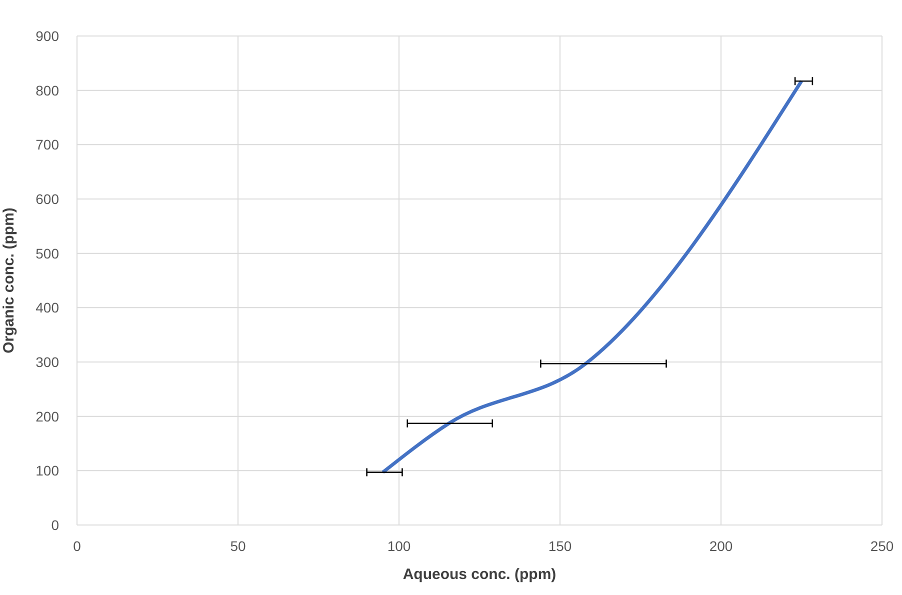  What do you see at coordinates (48, 308) in the screenshot?
I see `y-tick-label: 400` at bounding box center [48, 308].